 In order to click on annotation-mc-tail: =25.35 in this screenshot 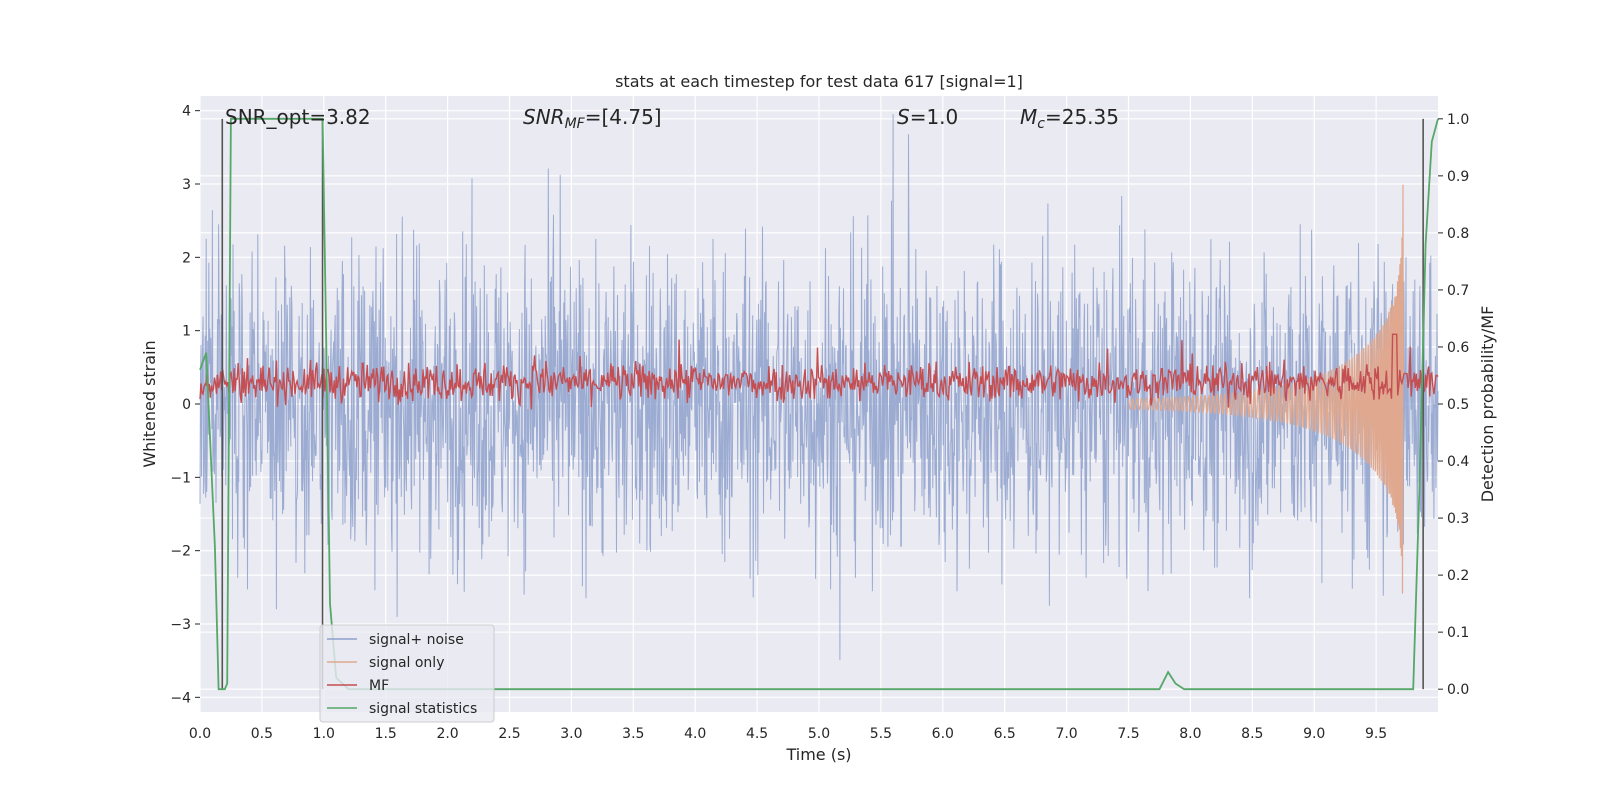, I will do `click(1082, 117)`.